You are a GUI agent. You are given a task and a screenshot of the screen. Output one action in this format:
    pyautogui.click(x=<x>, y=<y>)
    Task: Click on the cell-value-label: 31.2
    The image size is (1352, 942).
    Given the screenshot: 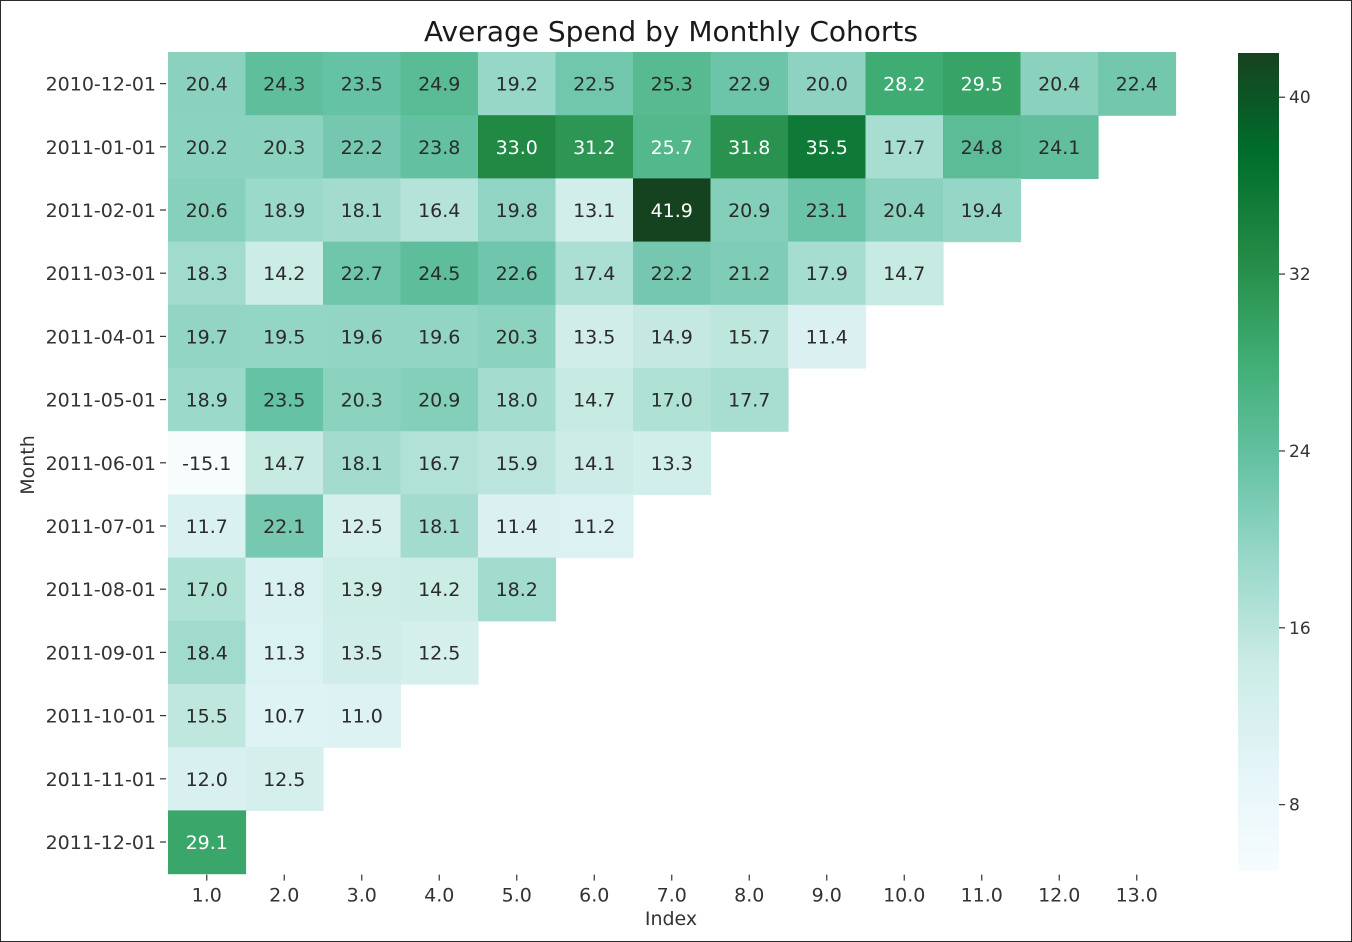 What is the action you would take?
    pyautogui.click(x=594, y=148)
    